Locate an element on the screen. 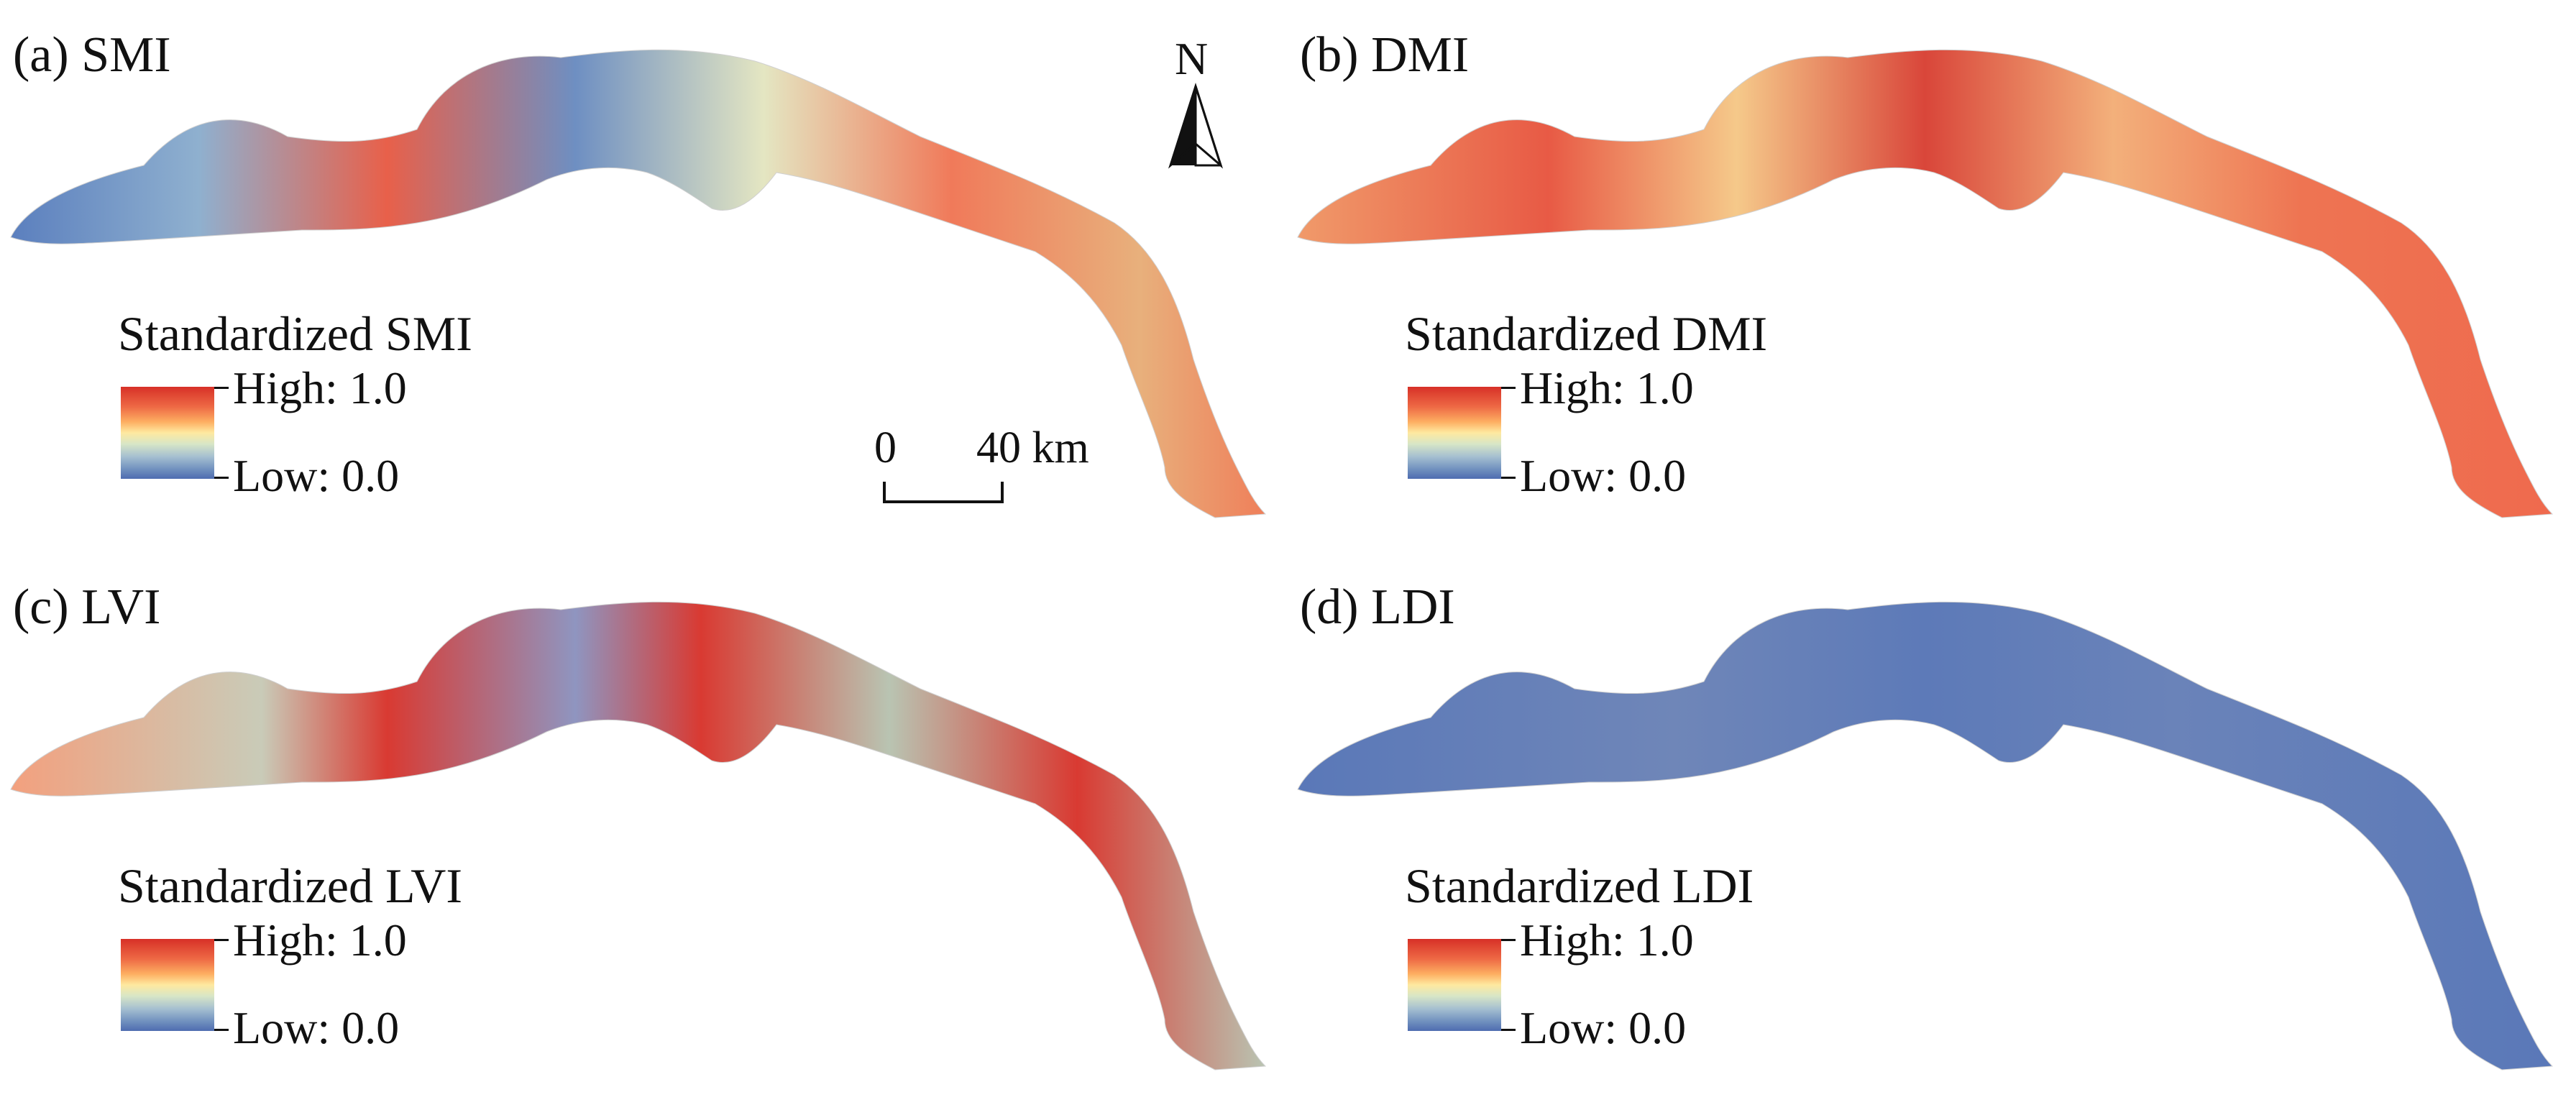 The width and height of the screenshot is (2576, 1105). panel-label: (b) DMI is located at coordinates (1385, 55).